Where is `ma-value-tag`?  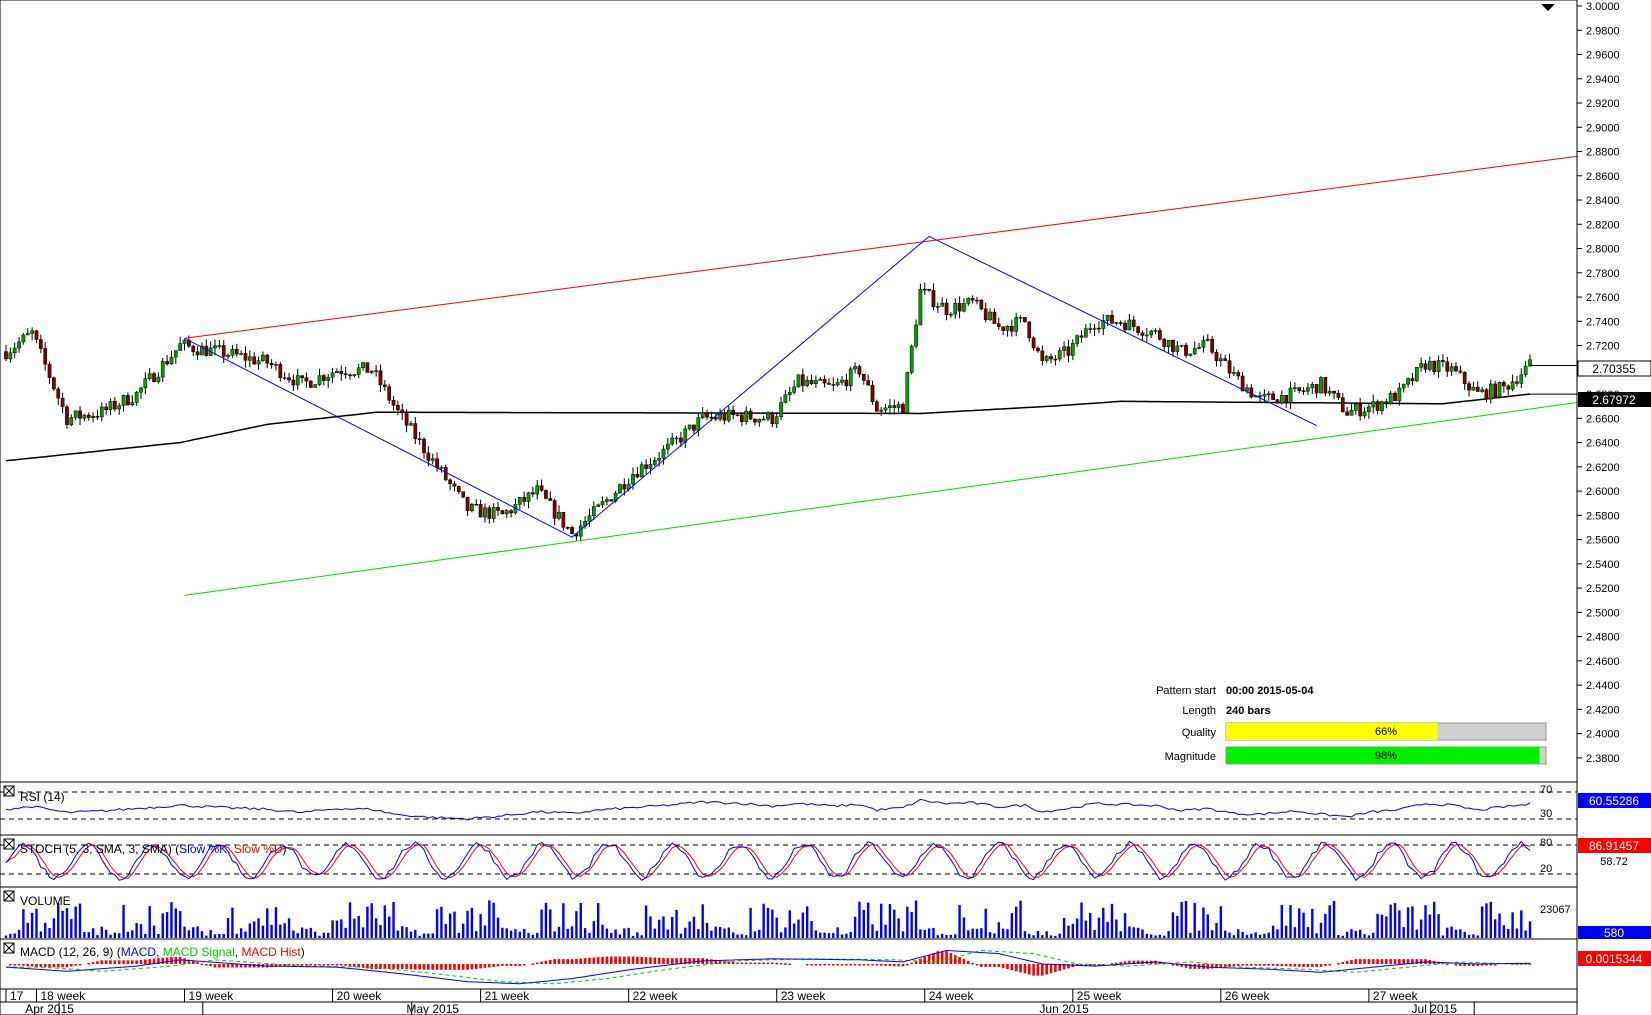 ma-value-tag is located at coordinates (1614, 399).